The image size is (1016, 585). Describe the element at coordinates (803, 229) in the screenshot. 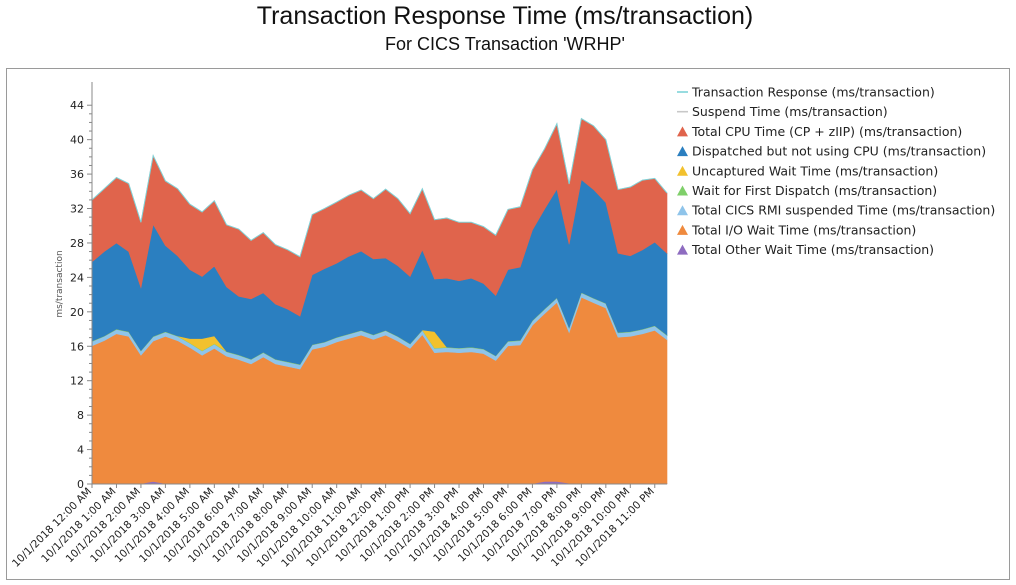

I see `legend-item-label: Total I/O Wait Time (ms/transaction)` at that location.